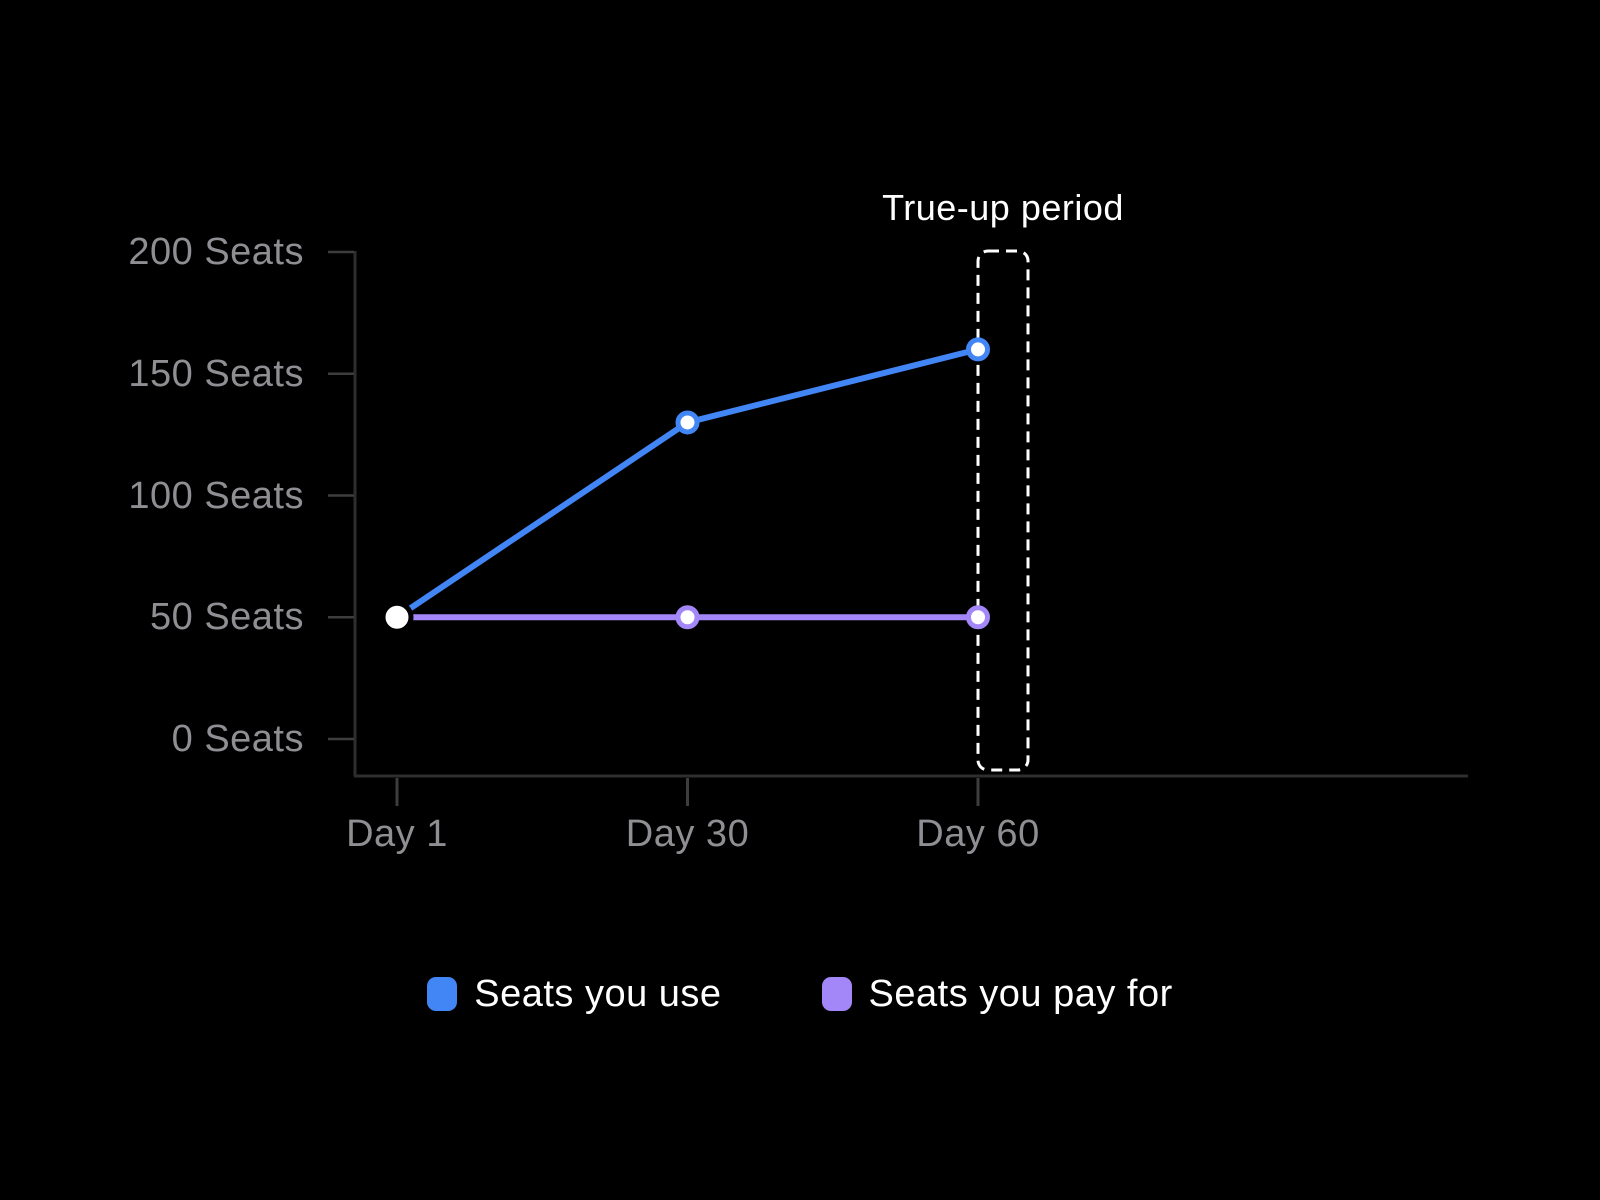 The image size is (1600, 1200). I want to click on x-axis-label: Day 30, so click(687, 834).